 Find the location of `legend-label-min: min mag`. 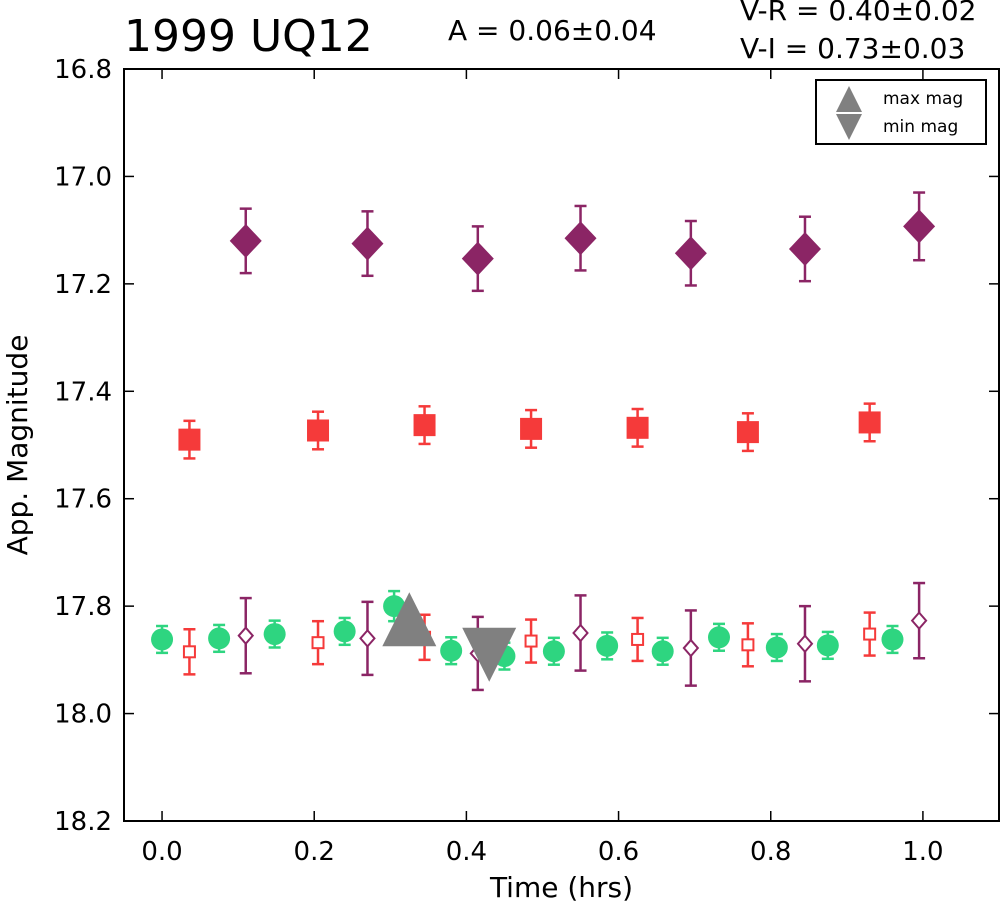

legend-label-min: min mag is located at coordinates (921, 127).